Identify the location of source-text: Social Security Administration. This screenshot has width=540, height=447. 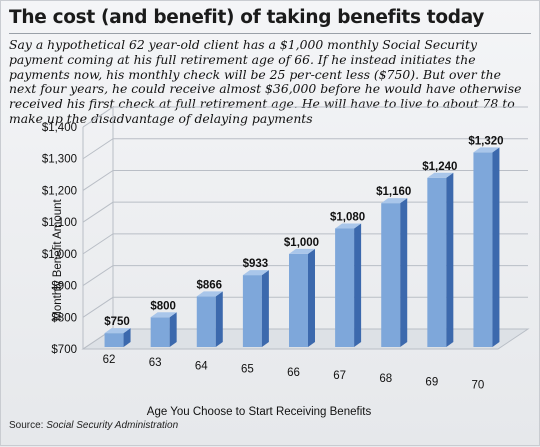
(112, 425).